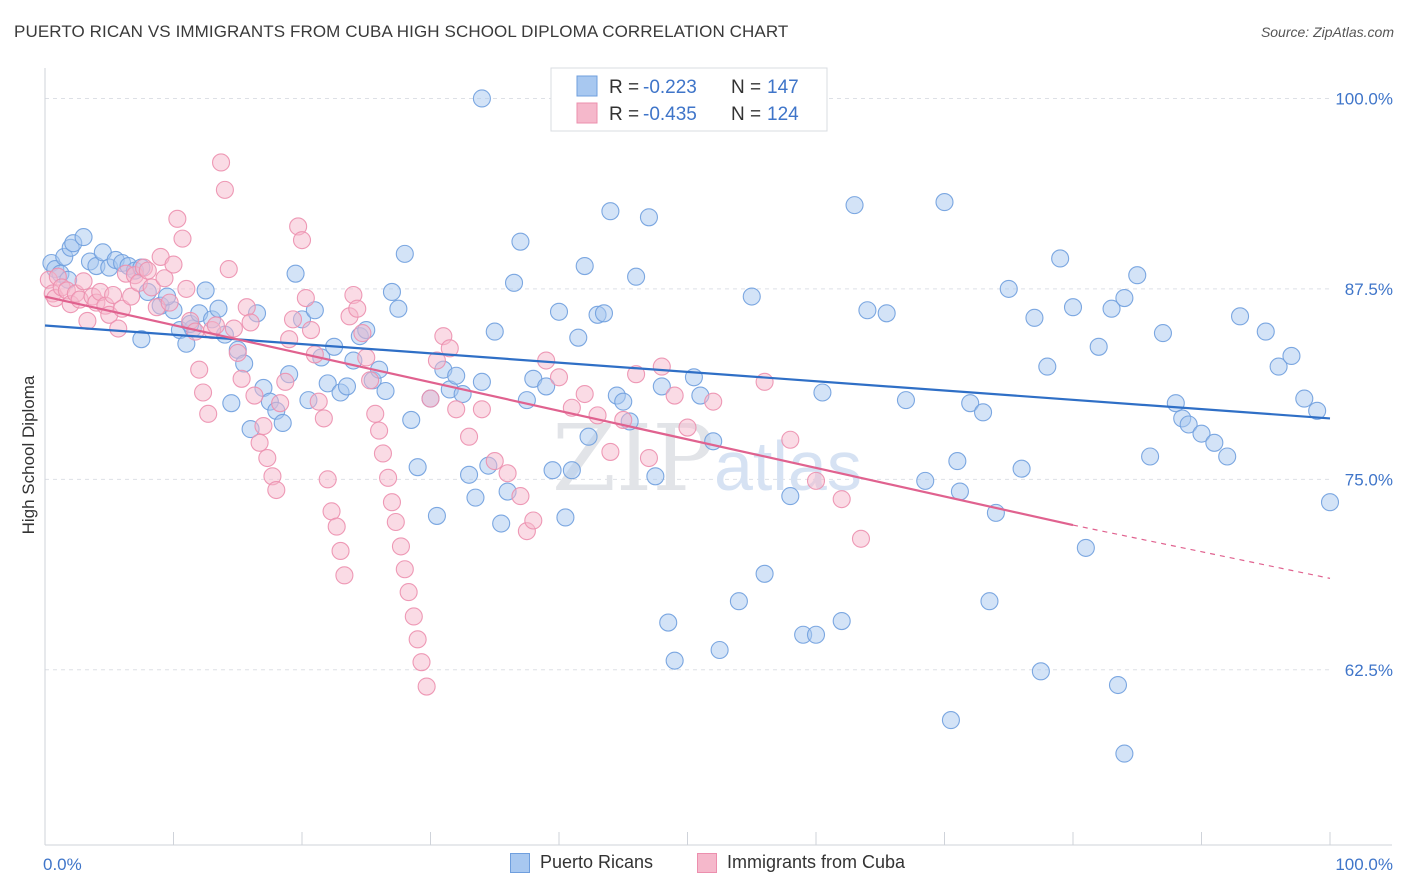  What do you see at coordinates (1369, 670) in the screenshot?
I see `y-tick-label: 62.5%` at bounding box center [1369, 670].